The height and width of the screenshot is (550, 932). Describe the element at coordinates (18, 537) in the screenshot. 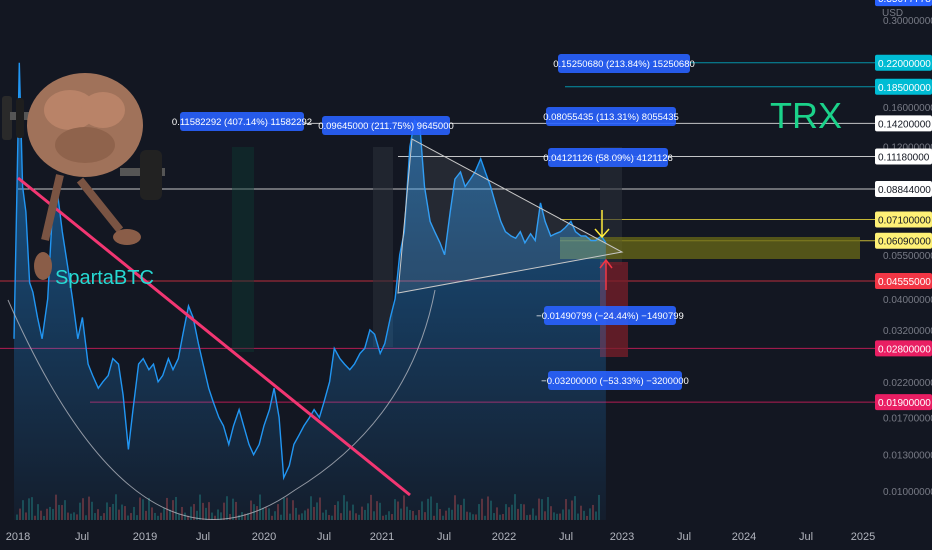

I see `x-tick-label: 2018` at that location.